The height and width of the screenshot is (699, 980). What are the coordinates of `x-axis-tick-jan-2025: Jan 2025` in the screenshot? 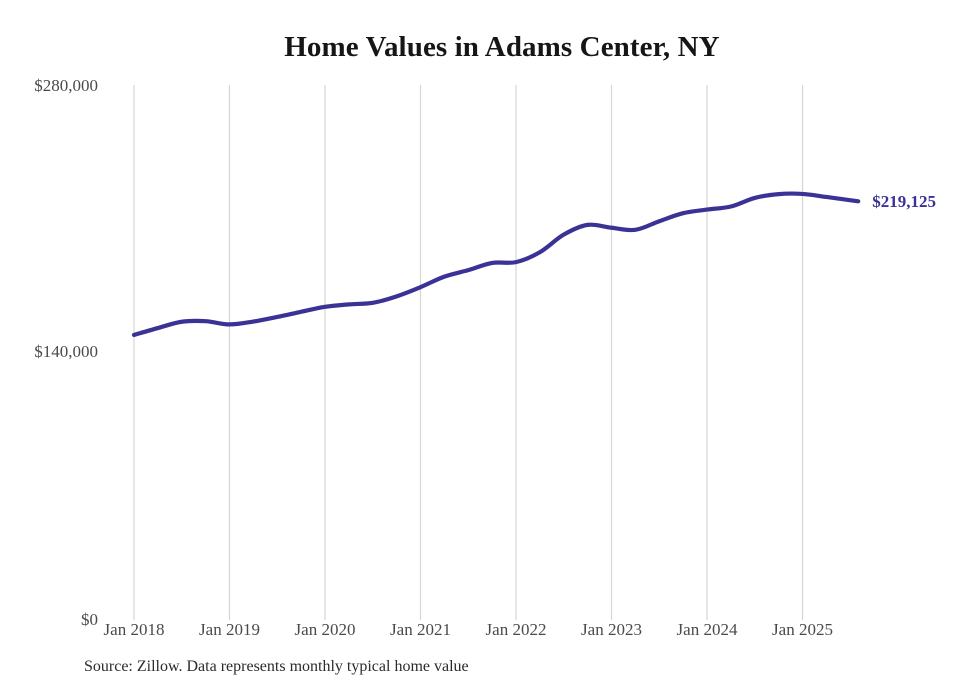 It's located at (802, 629).